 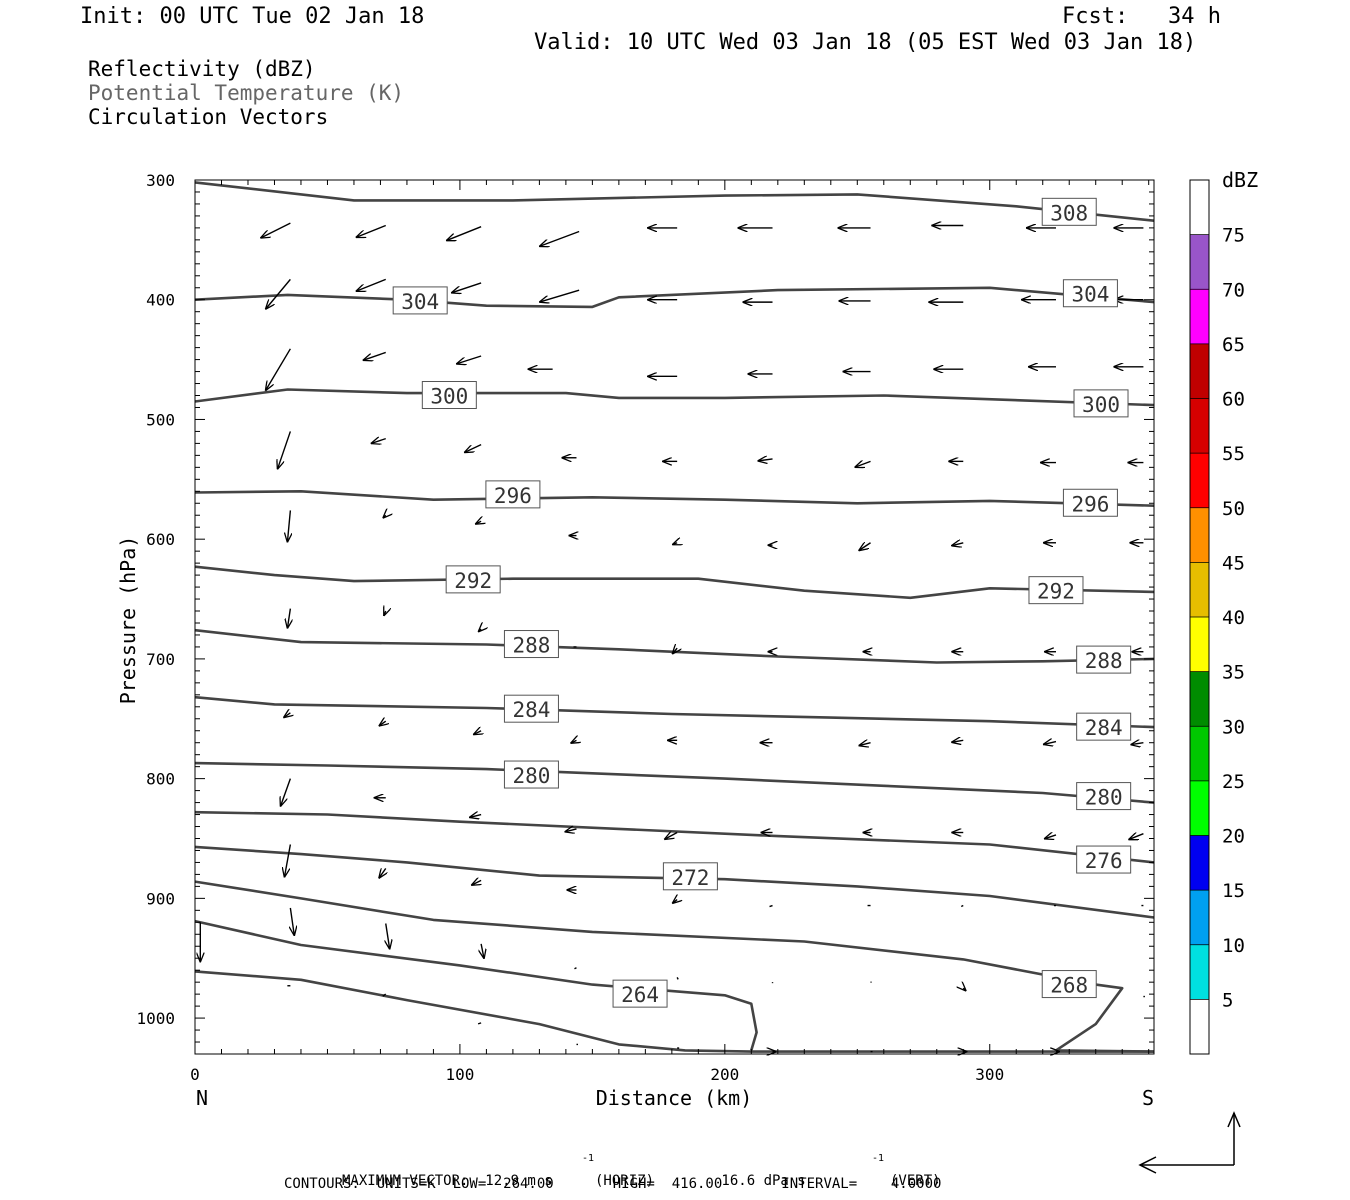 What do you see at coordinates (160, 898) in the screenshot?
I see `y-tick-label: 900` at bounding box center [160, 898].